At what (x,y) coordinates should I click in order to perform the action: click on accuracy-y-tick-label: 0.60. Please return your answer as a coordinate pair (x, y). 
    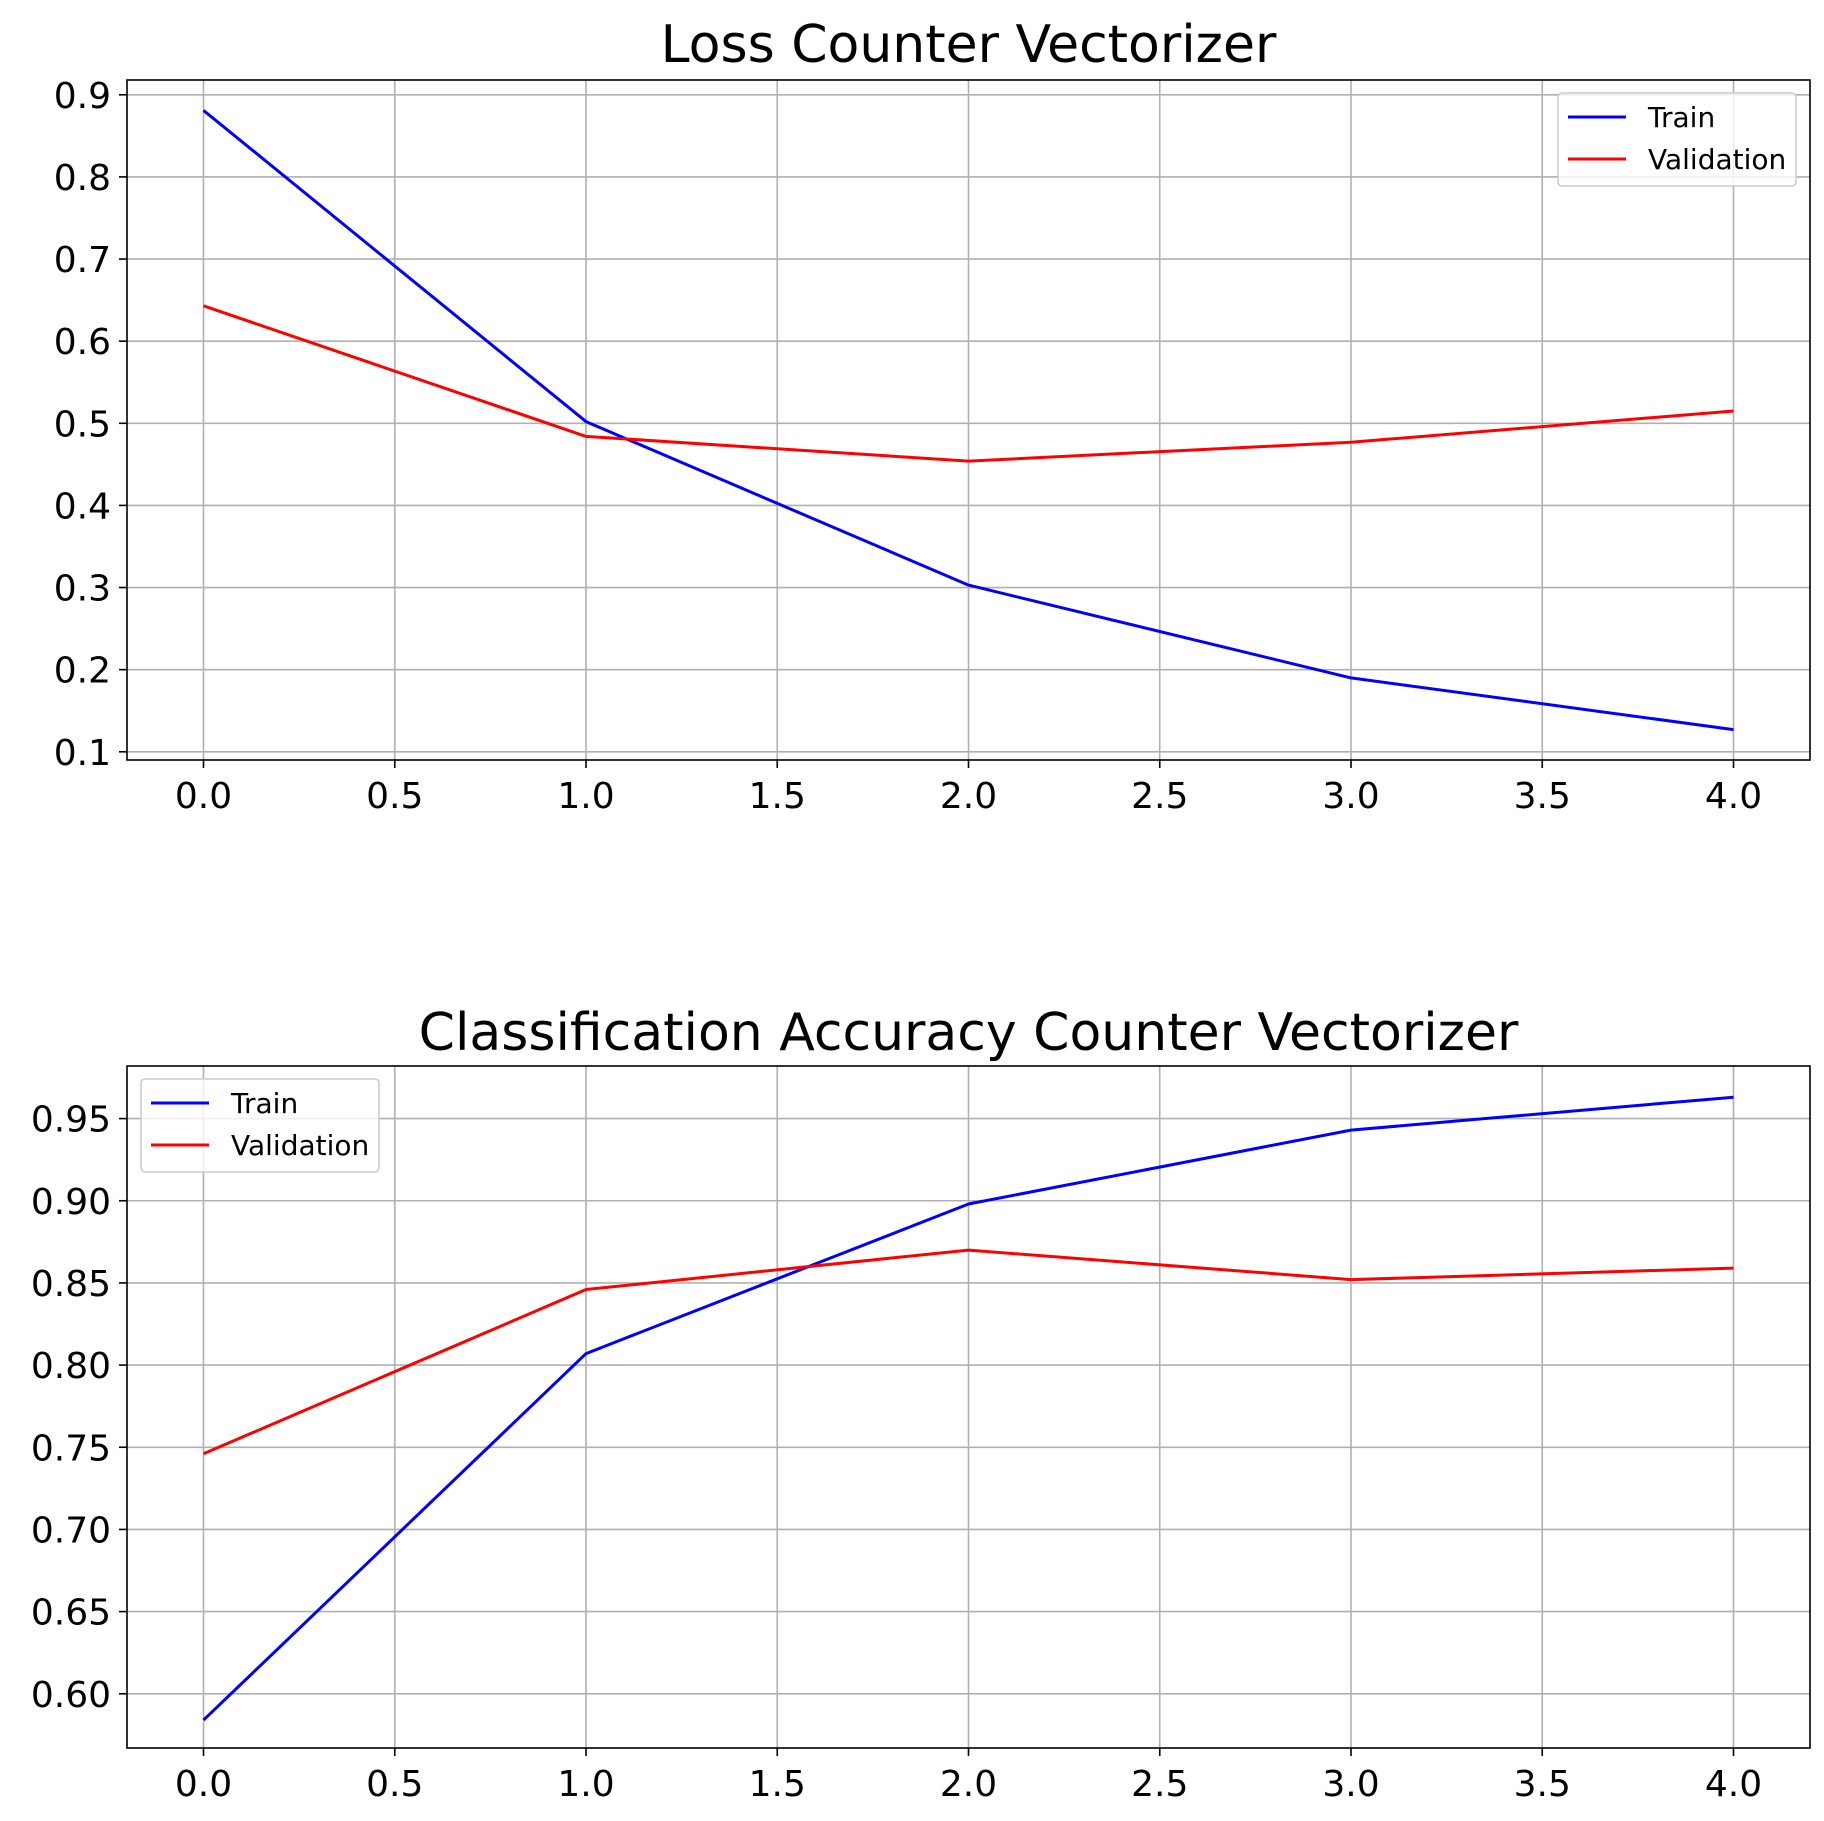
    Looking at the image, I should click on (71, 1695).